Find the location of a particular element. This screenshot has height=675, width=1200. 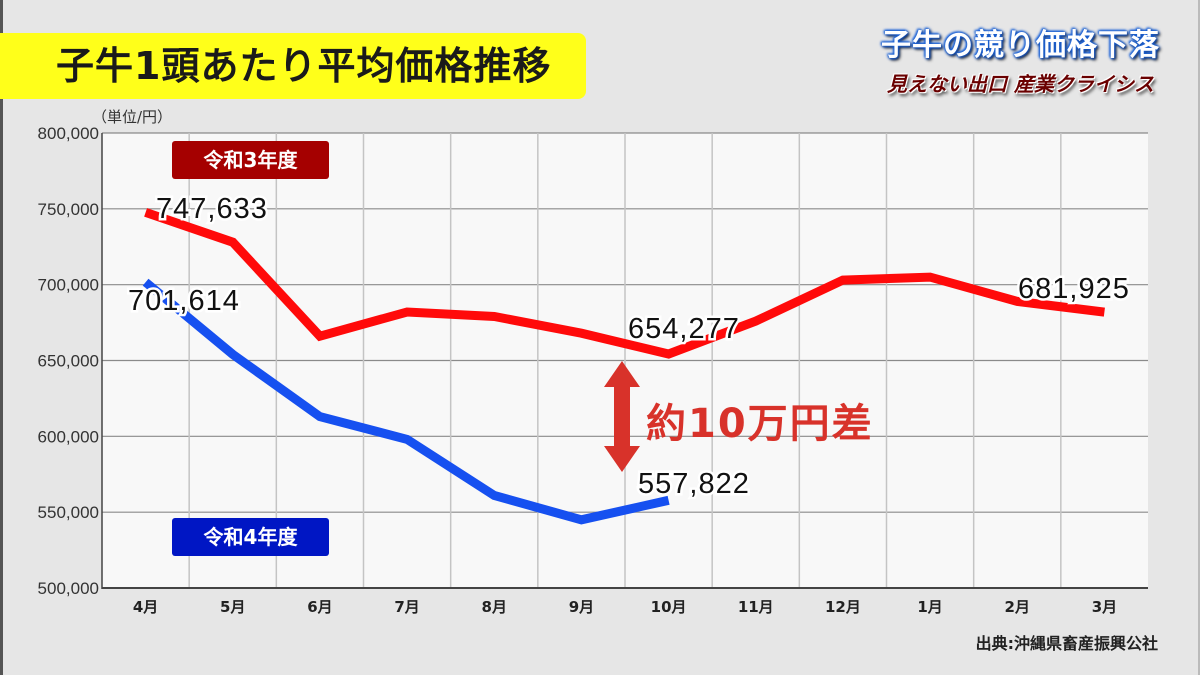

svg-text: 7月 is located at coordinates (406, 607).